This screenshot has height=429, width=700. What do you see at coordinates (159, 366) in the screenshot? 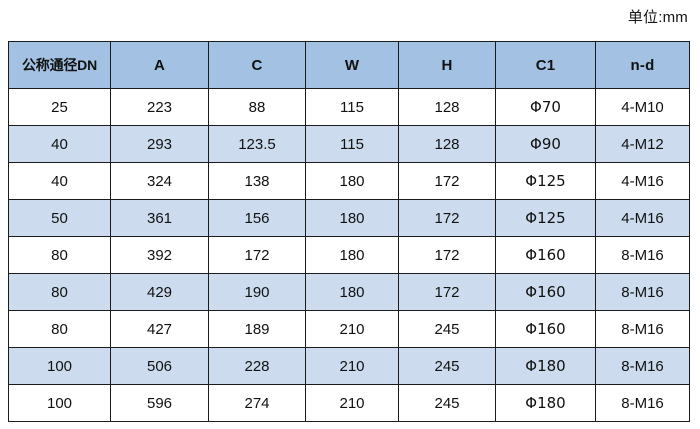
I see `cell-a: 506` at bounding box center [159, 366].